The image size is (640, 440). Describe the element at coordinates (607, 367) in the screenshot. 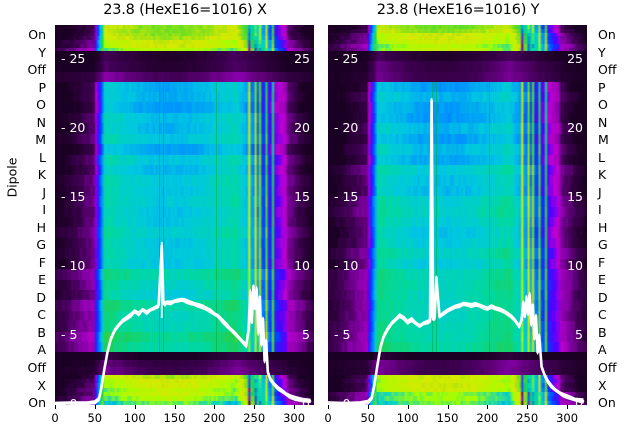

I see `category-tick-off-19: Off` at that location.